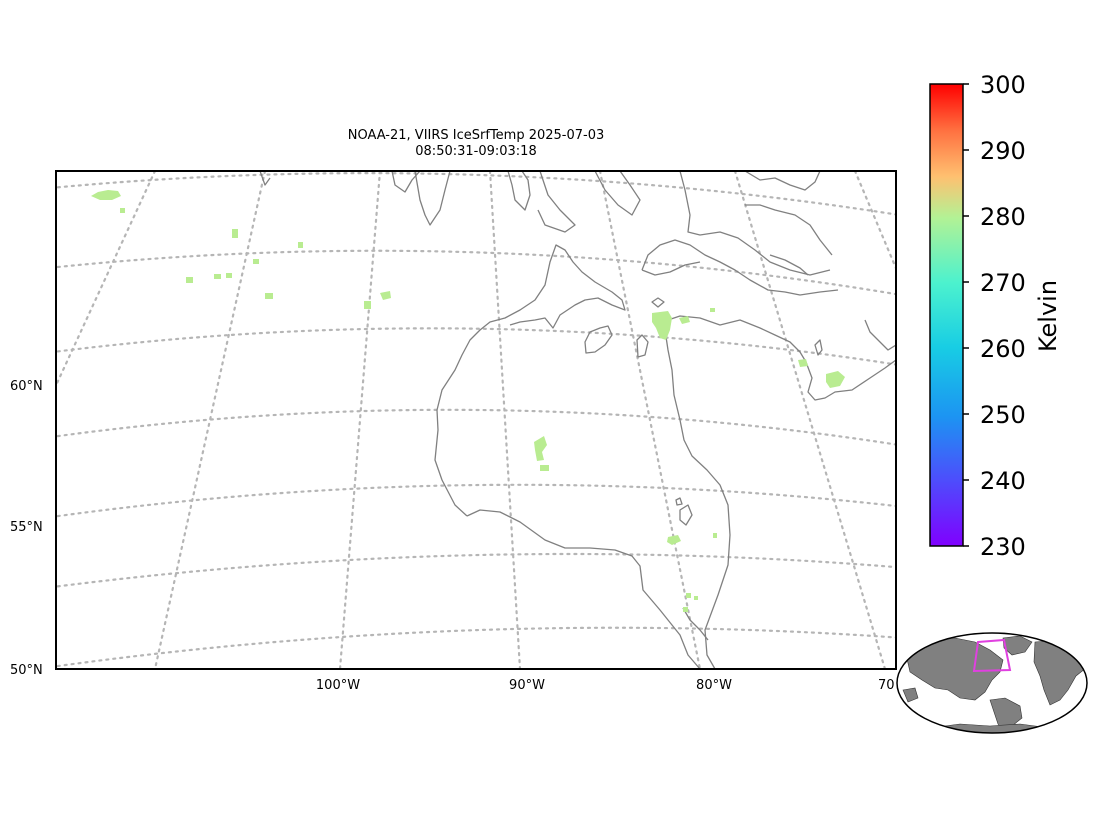 The height and width of the screenshot is (840, 1120). I want to click on colorbar-tick-label: 280, so click(1003, 217).